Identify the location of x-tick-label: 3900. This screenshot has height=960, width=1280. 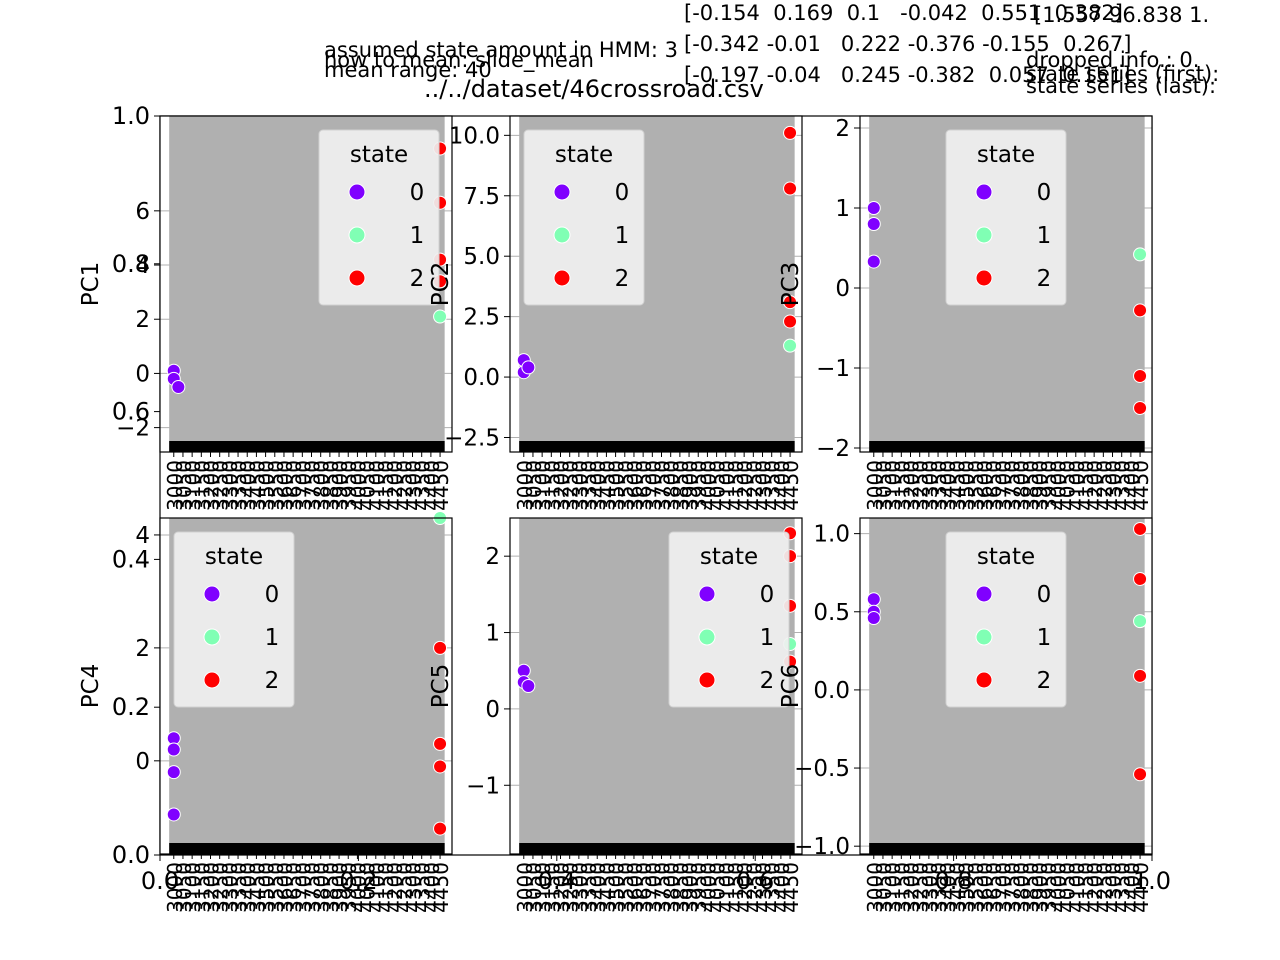
(1040, 887).